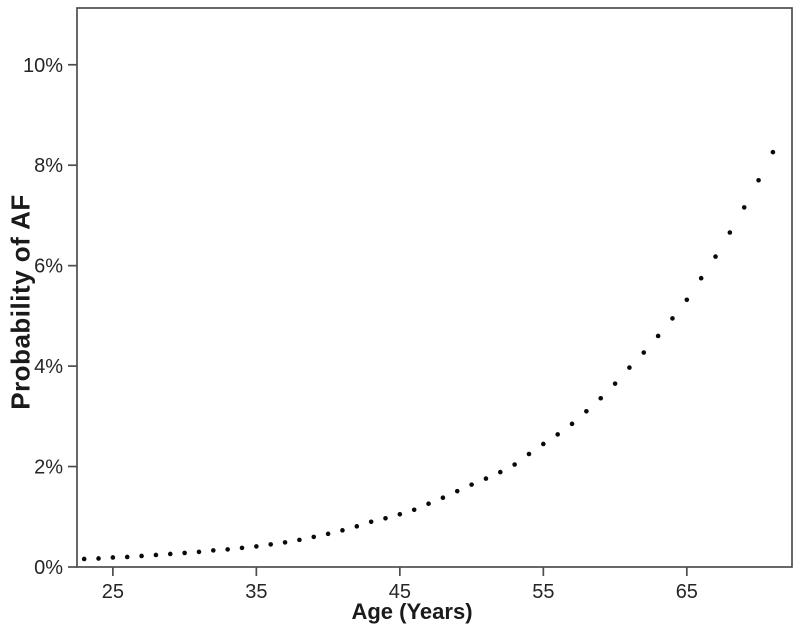 This screenshot has height=640, width=800. What do you see at coordinates (48, 468) in the screenshot?
I see `y-axis-tick-label: 2%` at bounding box center [48, 468].